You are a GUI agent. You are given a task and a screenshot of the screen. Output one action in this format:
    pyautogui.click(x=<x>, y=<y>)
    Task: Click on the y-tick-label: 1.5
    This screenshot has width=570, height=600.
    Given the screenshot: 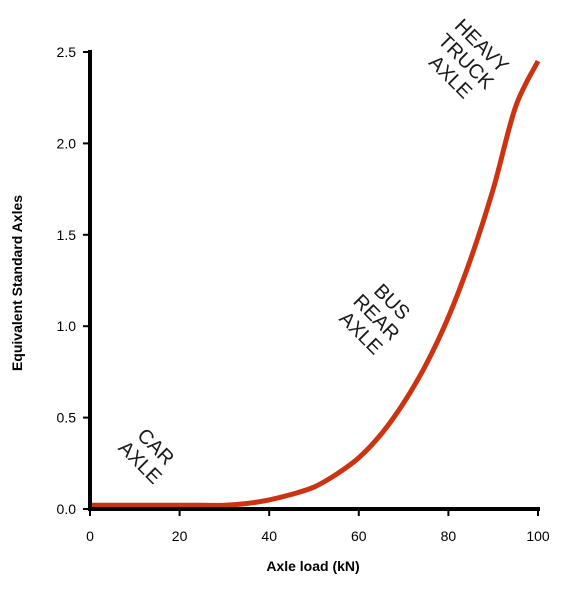 What is the action you would take?
    pyautogui.click(x=67, y=235)
    